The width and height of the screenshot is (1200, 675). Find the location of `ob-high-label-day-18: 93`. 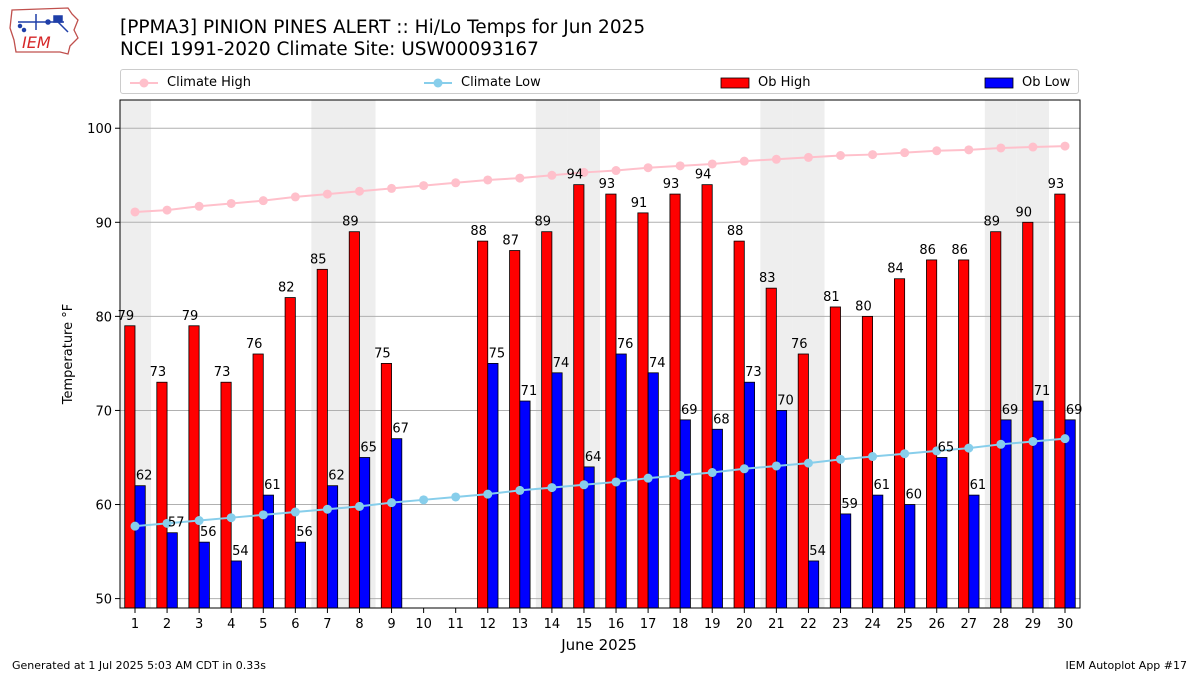

ob-high-label-day-18: 93 is located at coordinates (671, 184).